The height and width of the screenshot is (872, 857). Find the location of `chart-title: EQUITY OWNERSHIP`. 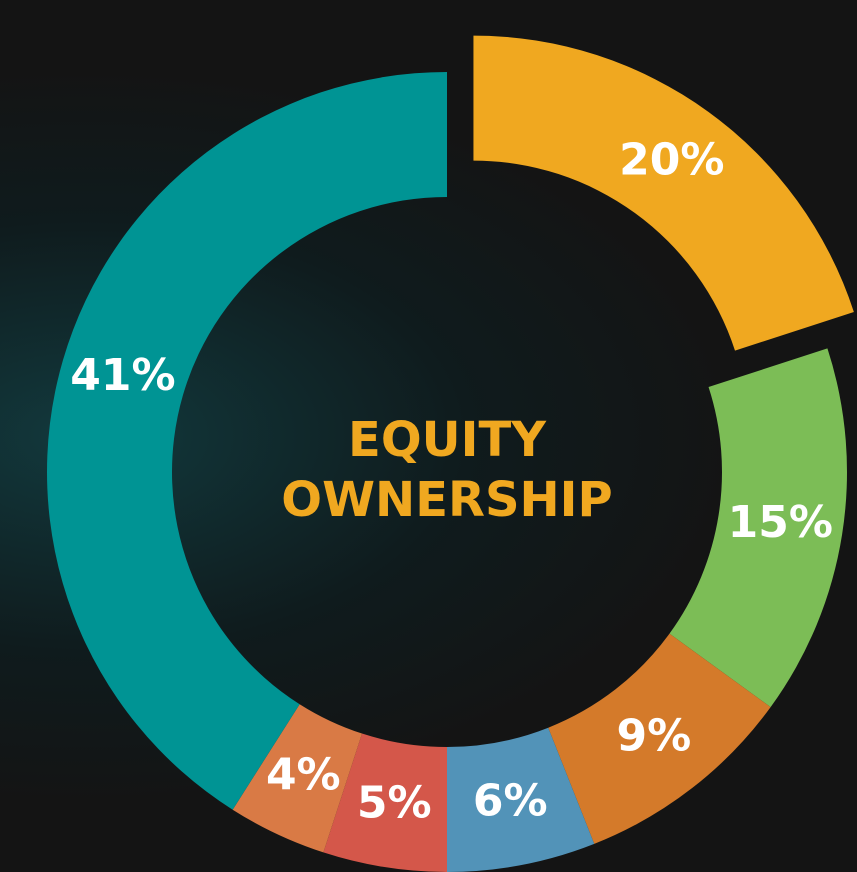

chart-title: EQUITY OWNERSHIP is located at coordinates (447, 470).